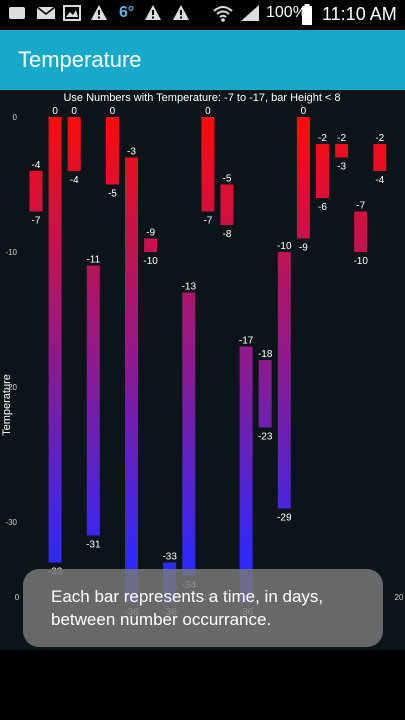 This screenshot has height=720, width=405. I want to click on y-tick-label: -20, so click(11, 387).